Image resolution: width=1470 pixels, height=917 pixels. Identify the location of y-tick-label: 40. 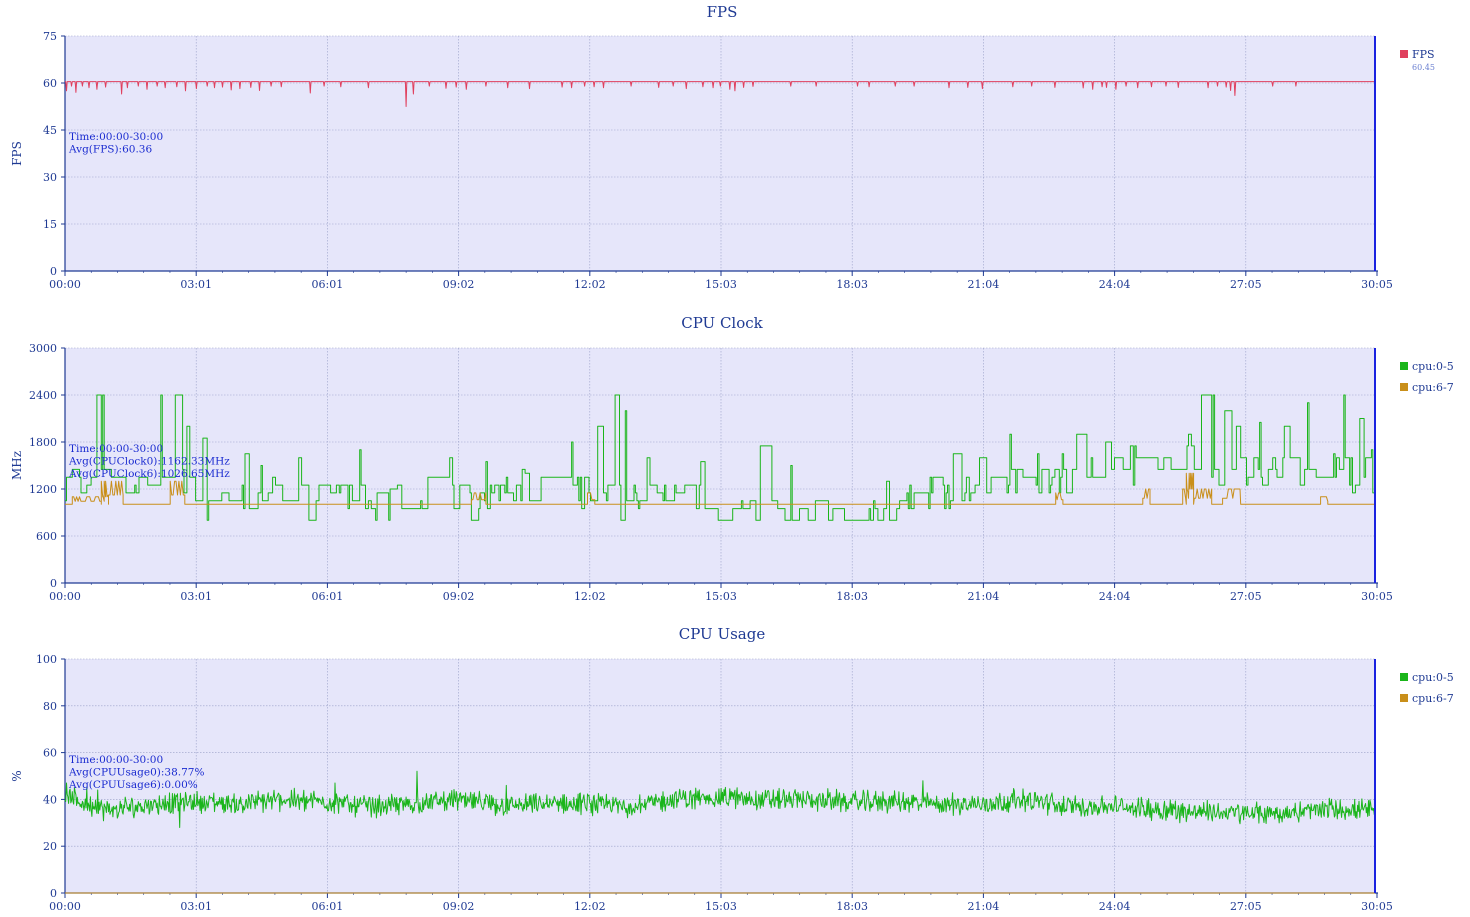
(50, 799).